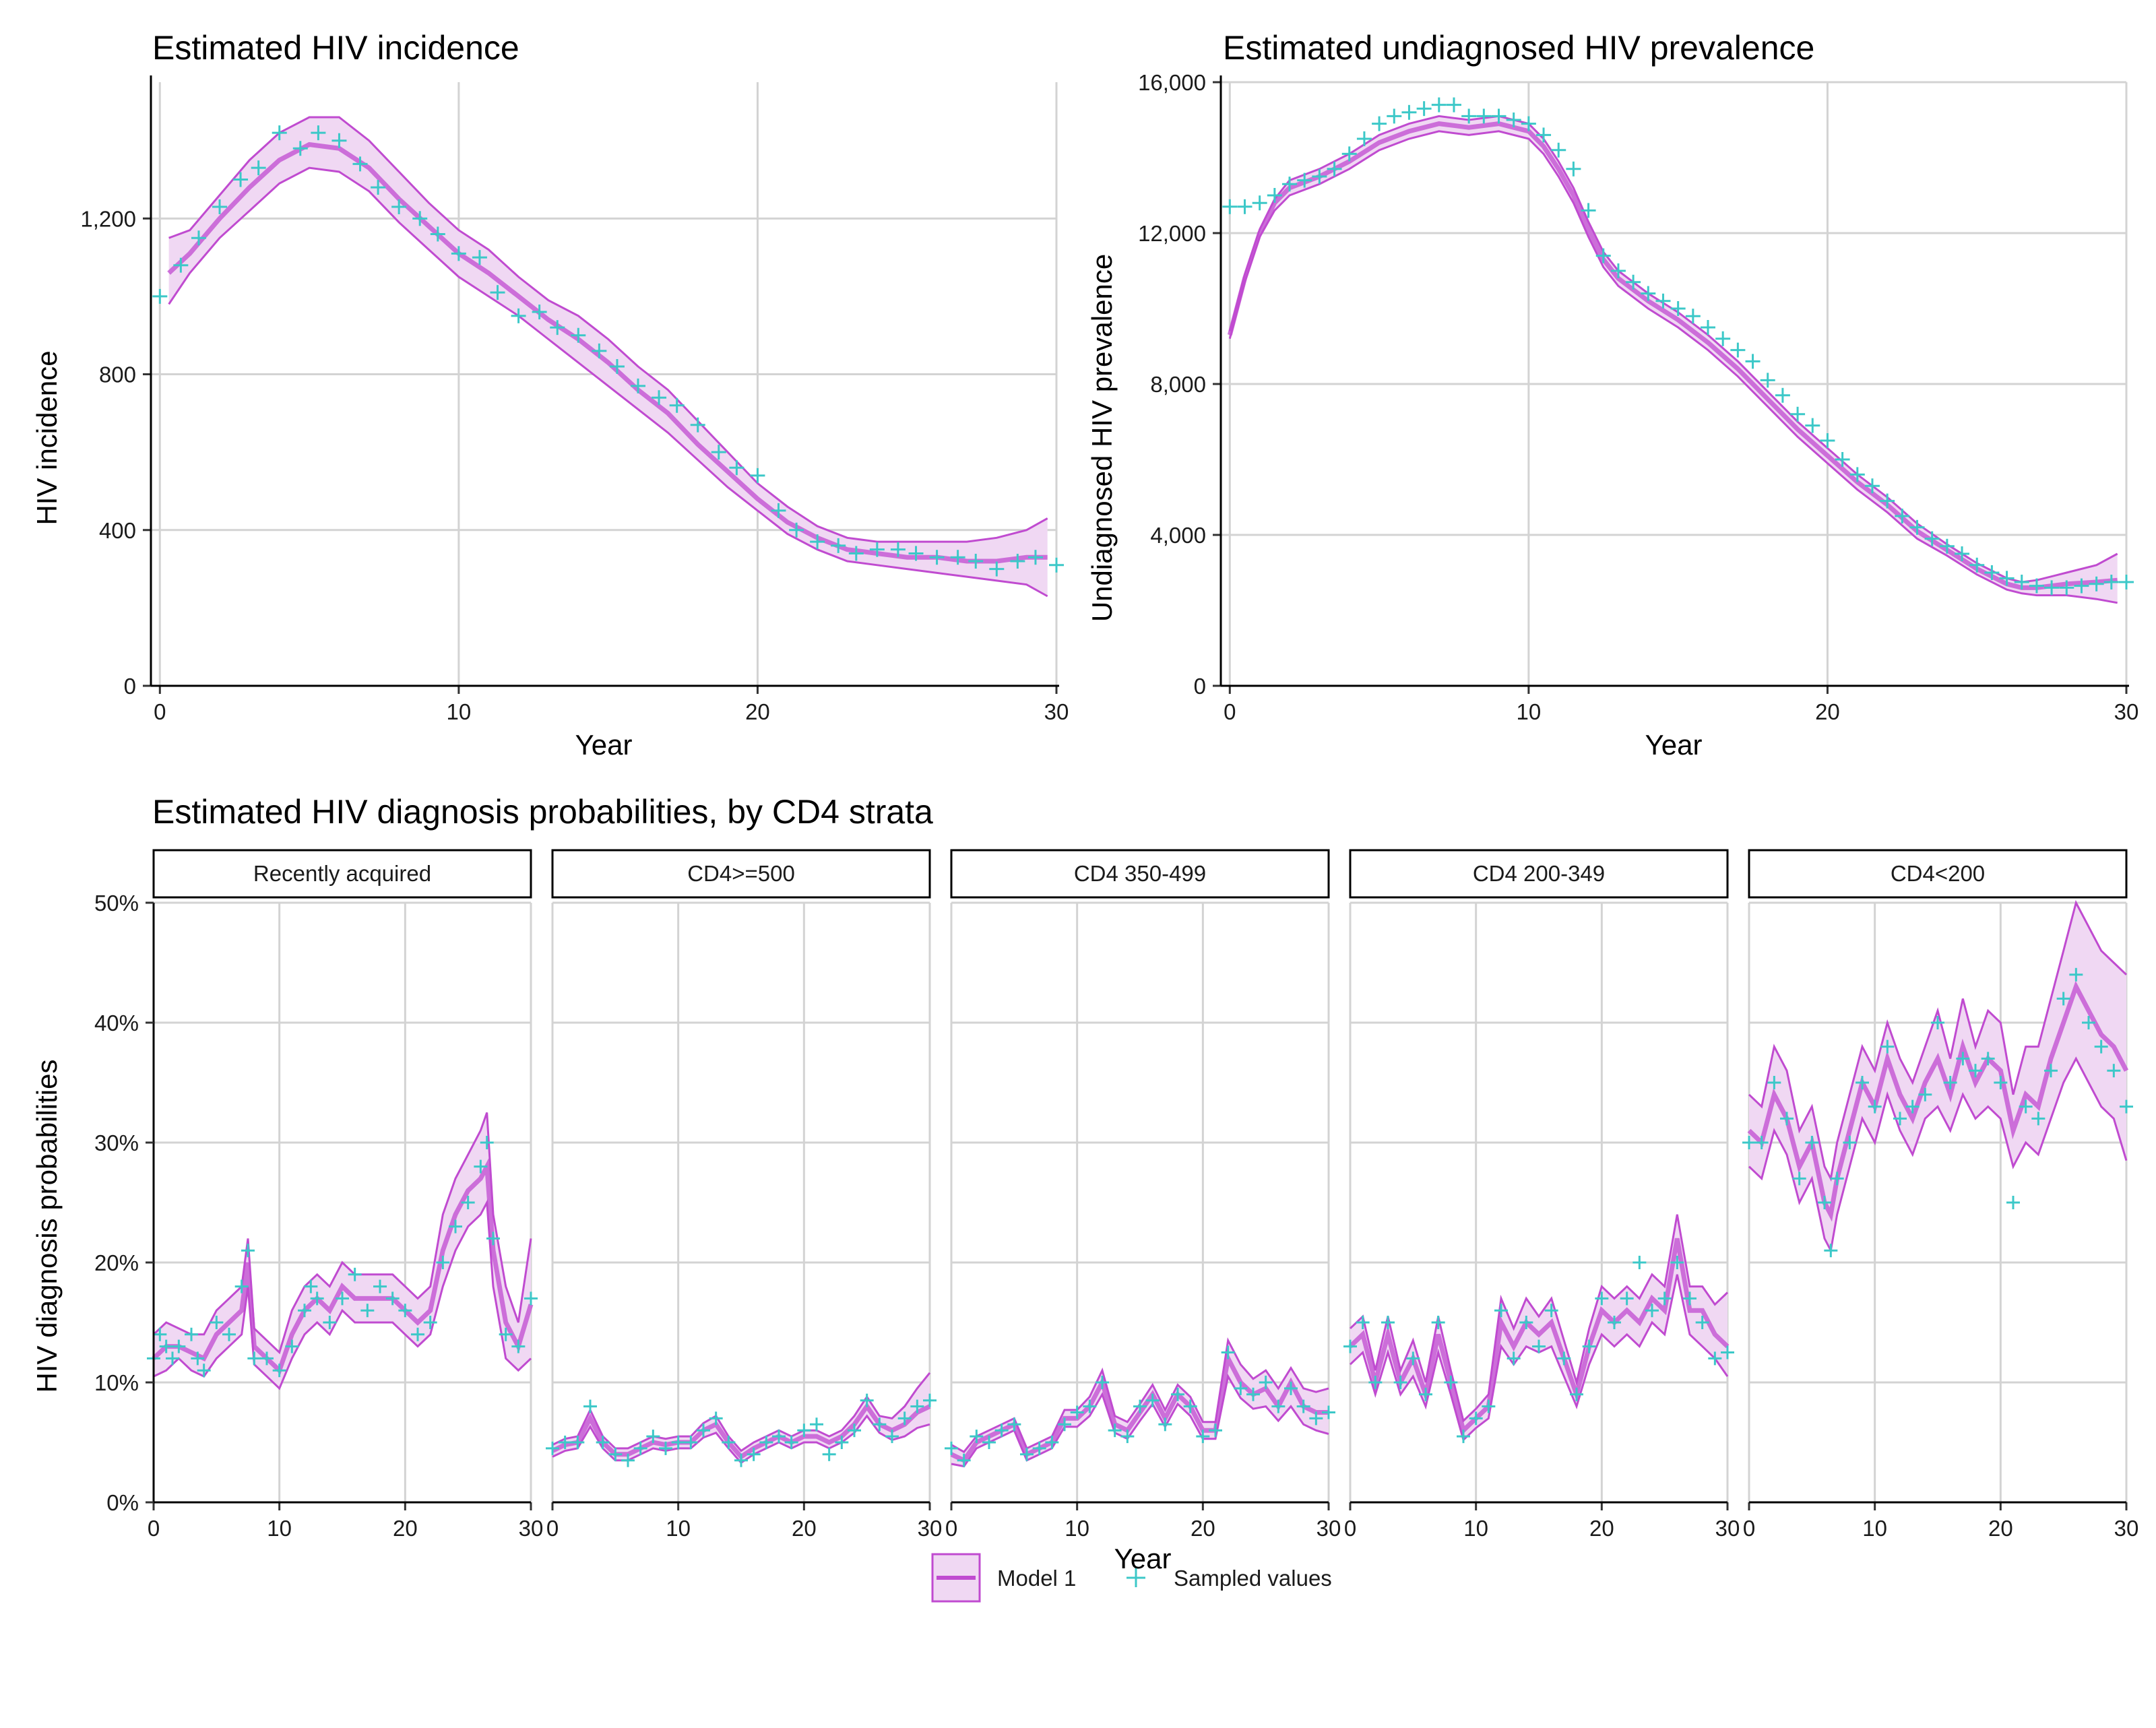 This screenshot has width=2156, height=1728. What do you see at coordinates (342, 874) in the screenshot?
I see `facet-strip` at bounding box center [342, 874].